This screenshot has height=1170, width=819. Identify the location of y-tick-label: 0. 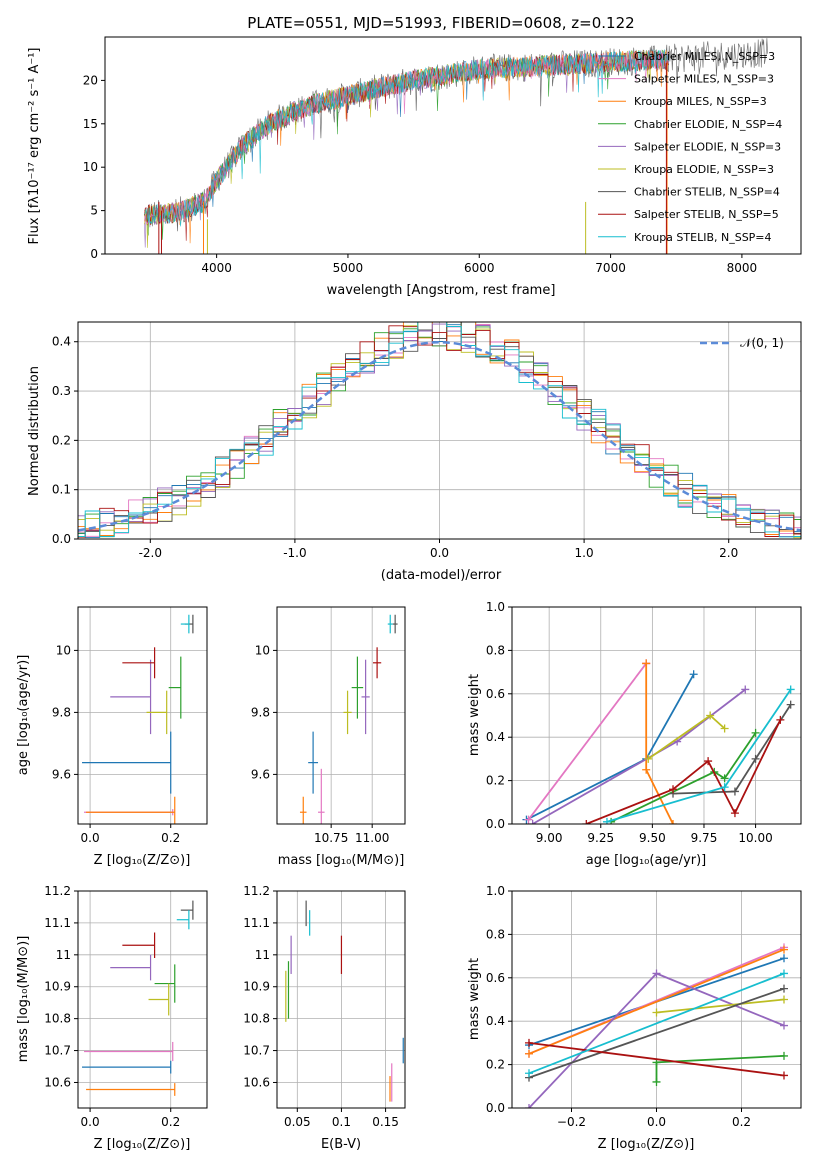
(94, 254).